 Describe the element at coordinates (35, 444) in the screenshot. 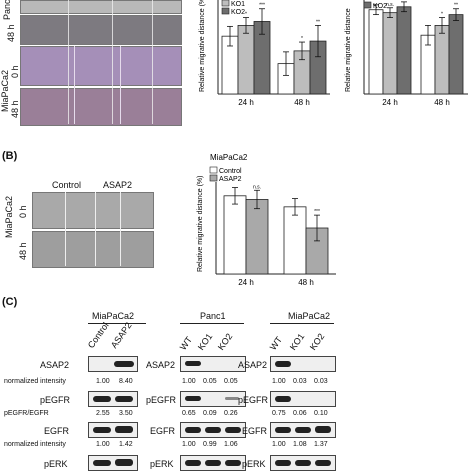

I see `c-g1-quant-label-3: normalized intensity` at that location.